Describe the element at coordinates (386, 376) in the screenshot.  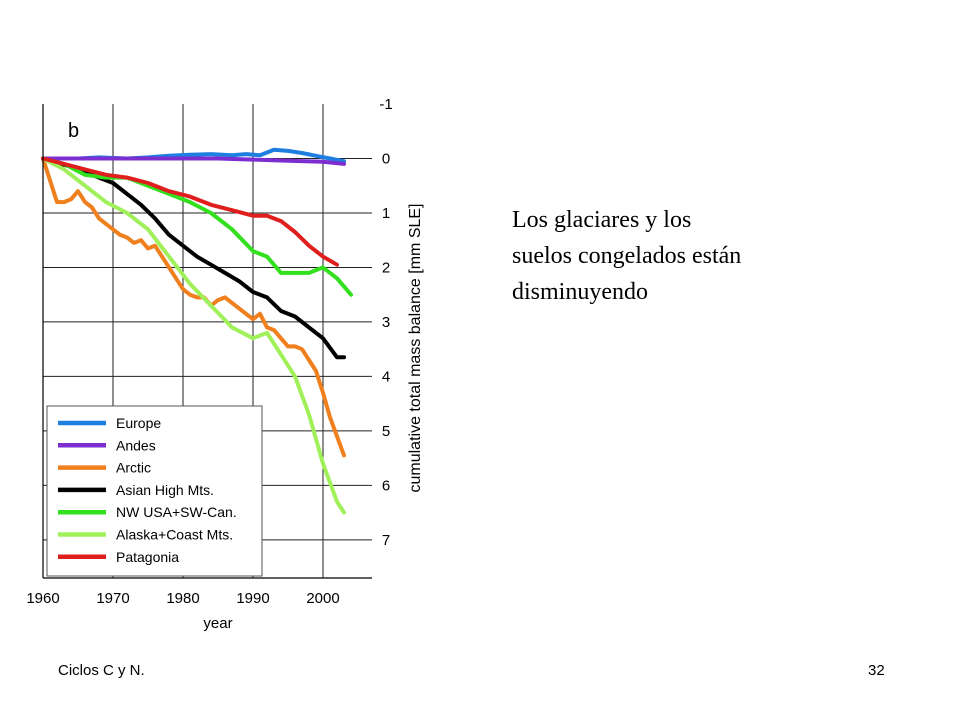
I see `y-tick-label: 4` at that location.